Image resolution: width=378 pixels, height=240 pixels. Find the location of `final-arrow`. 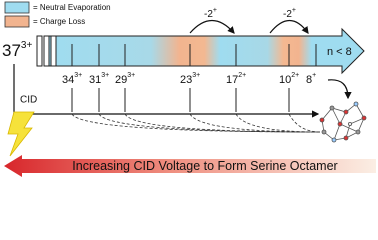

final-arrow is located at coordinates (339, 89).